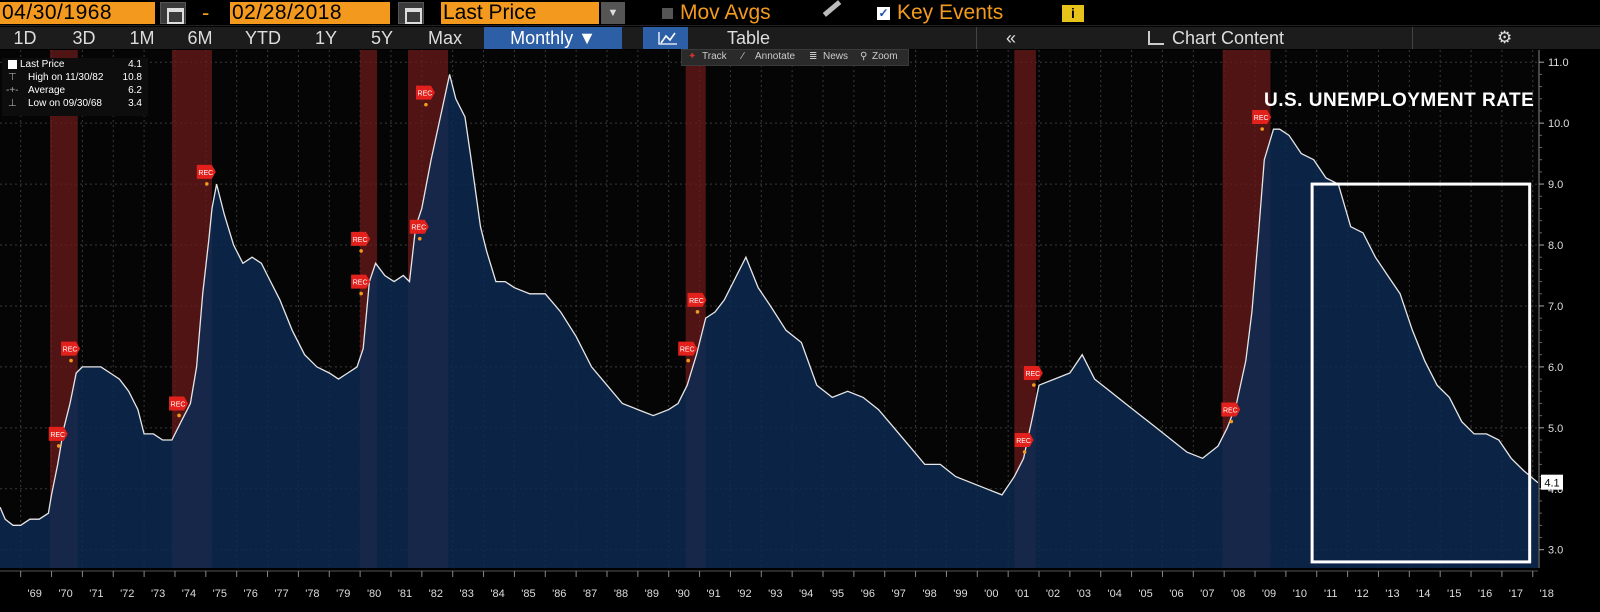 This screenshot has height=612, width=1600. Describe the element at coordinates (813, 56) in the screenshot. I see `news-icon: ≣` at that location.